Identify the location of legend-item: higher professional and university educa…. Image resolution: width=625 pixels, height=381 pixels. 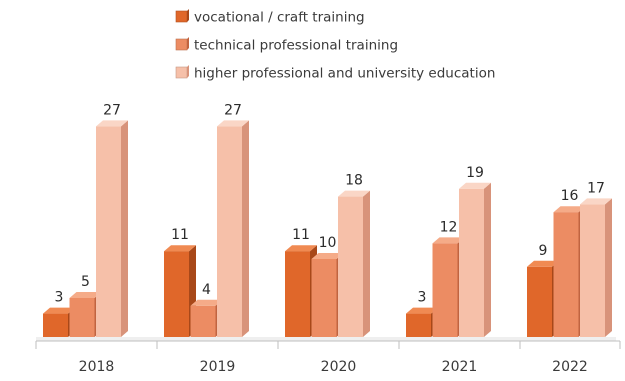
(335, 73).